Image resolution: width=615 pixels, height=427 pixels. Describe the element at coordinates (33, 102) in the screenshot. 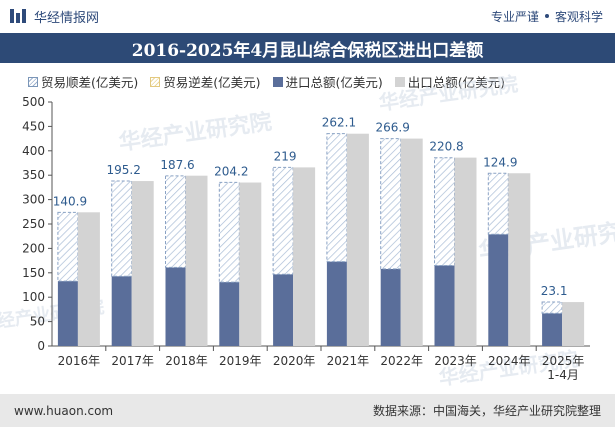

I see `y-tick-label: 500` at that location.